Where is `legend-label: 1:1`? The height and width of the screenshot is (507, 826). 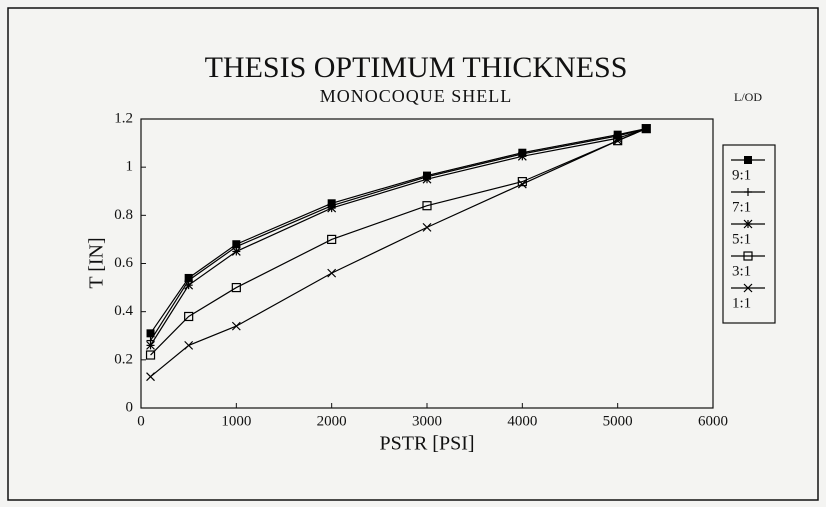 legend-label: 1:1 is located at coordinates (741, 303).